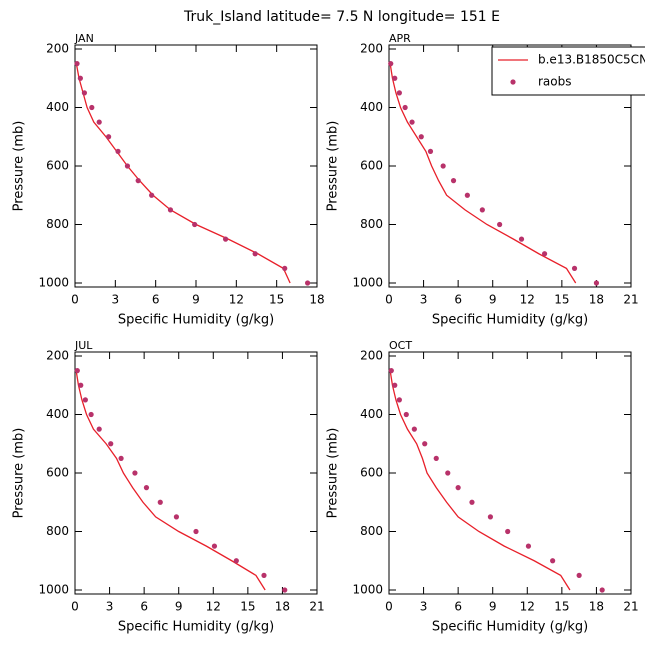 The width and height of the screenshot is (648, 648). I want to click on legend-box, so click(568, 71).